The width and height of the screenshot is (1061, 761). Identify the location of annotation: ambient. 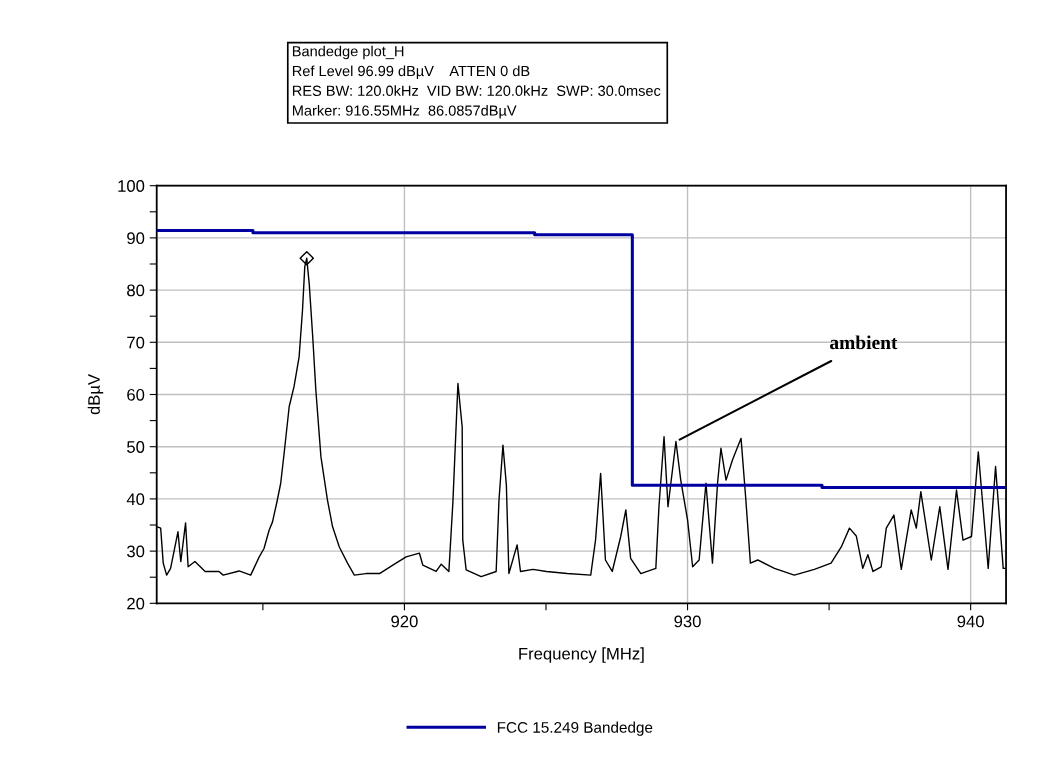
(864, 342).